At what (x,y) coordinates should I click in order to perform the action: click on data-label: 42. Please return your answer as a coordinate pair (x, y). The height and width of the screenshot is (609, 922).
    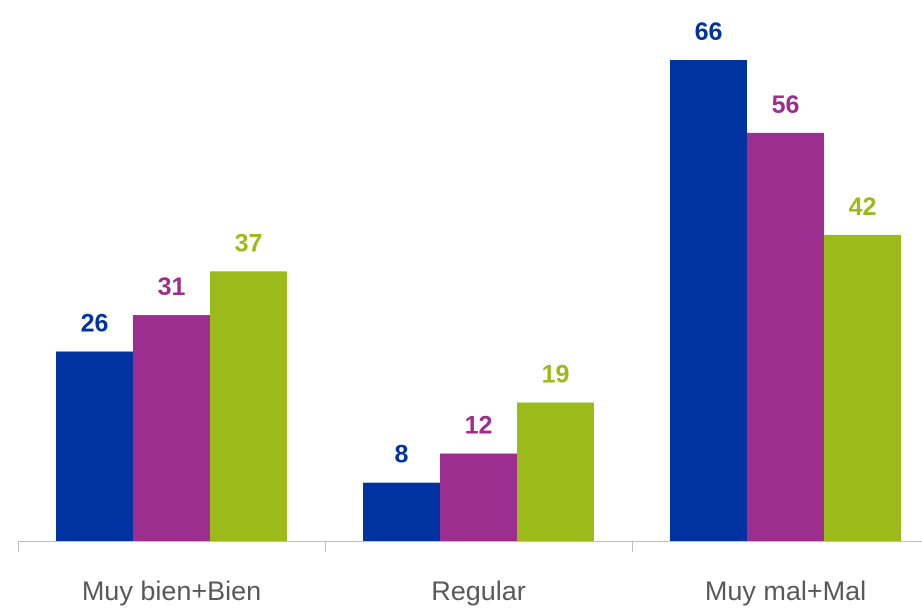
    Looking at the image, I should click on (863, 207).